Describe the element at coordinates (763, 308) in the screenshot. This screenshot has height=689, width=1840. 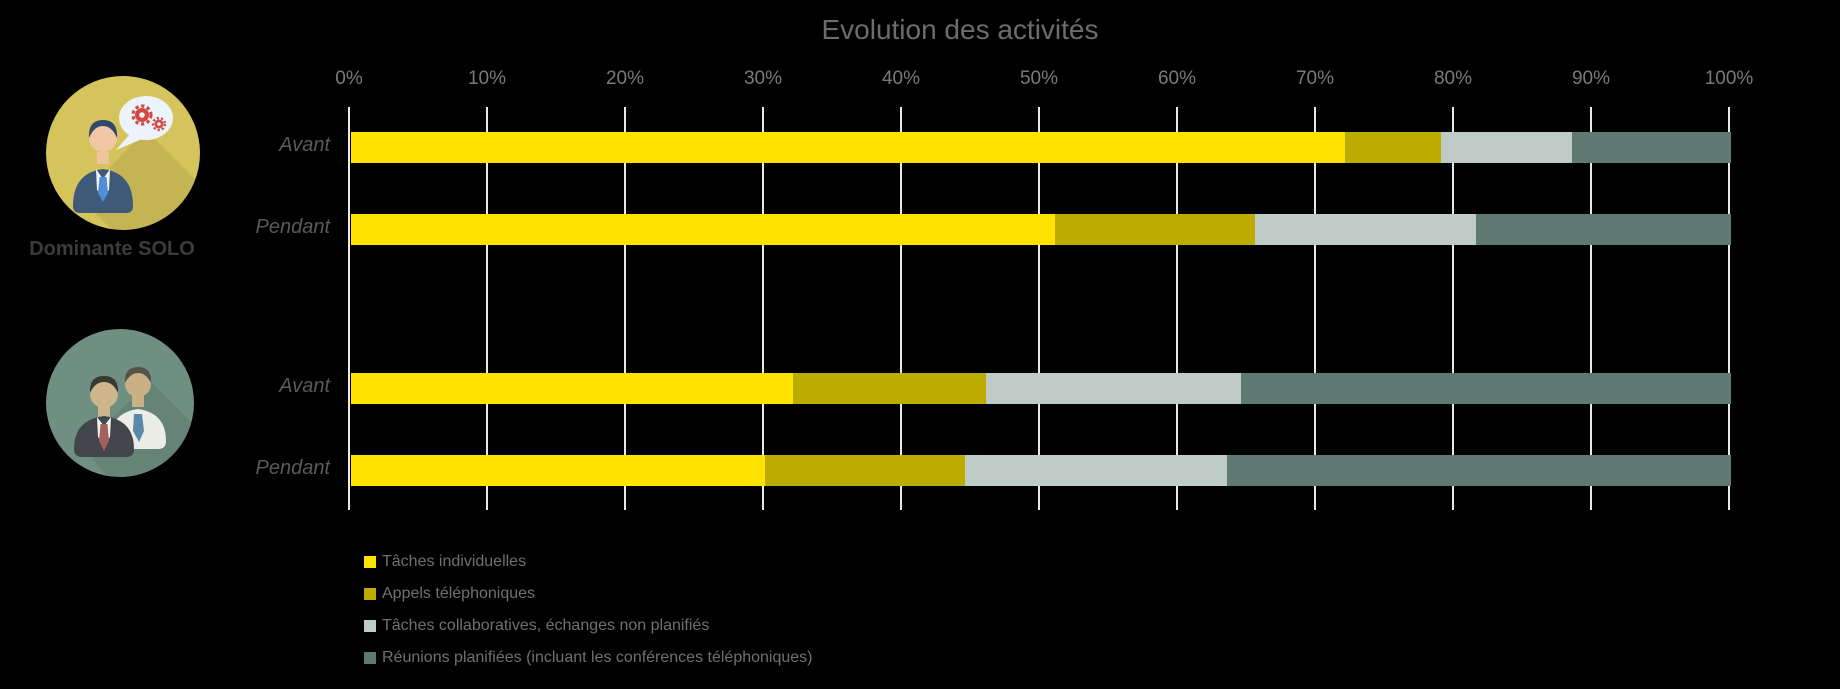
I see `gridline-30%` at that location.